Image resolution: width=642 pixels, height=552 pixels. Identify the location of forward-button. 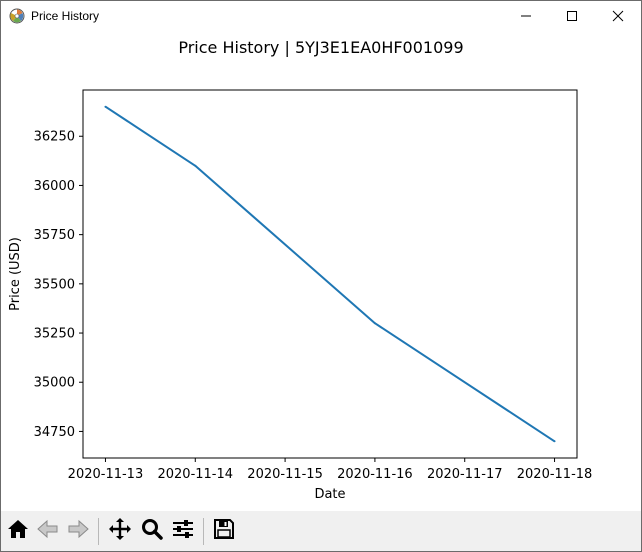
(78, 531).